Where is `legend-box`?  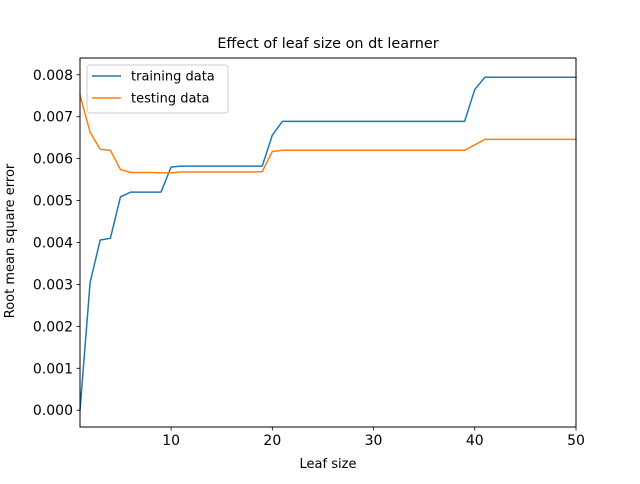 legend-box is located at coordinates (157, 89).